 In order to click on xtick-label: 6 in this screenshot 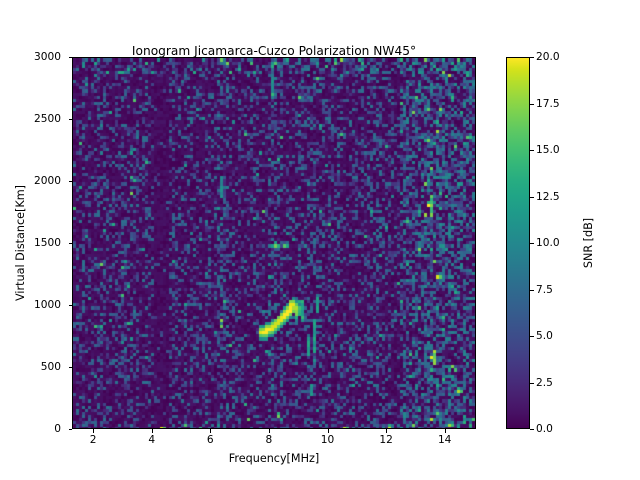, I will do `click(210, 440)`.